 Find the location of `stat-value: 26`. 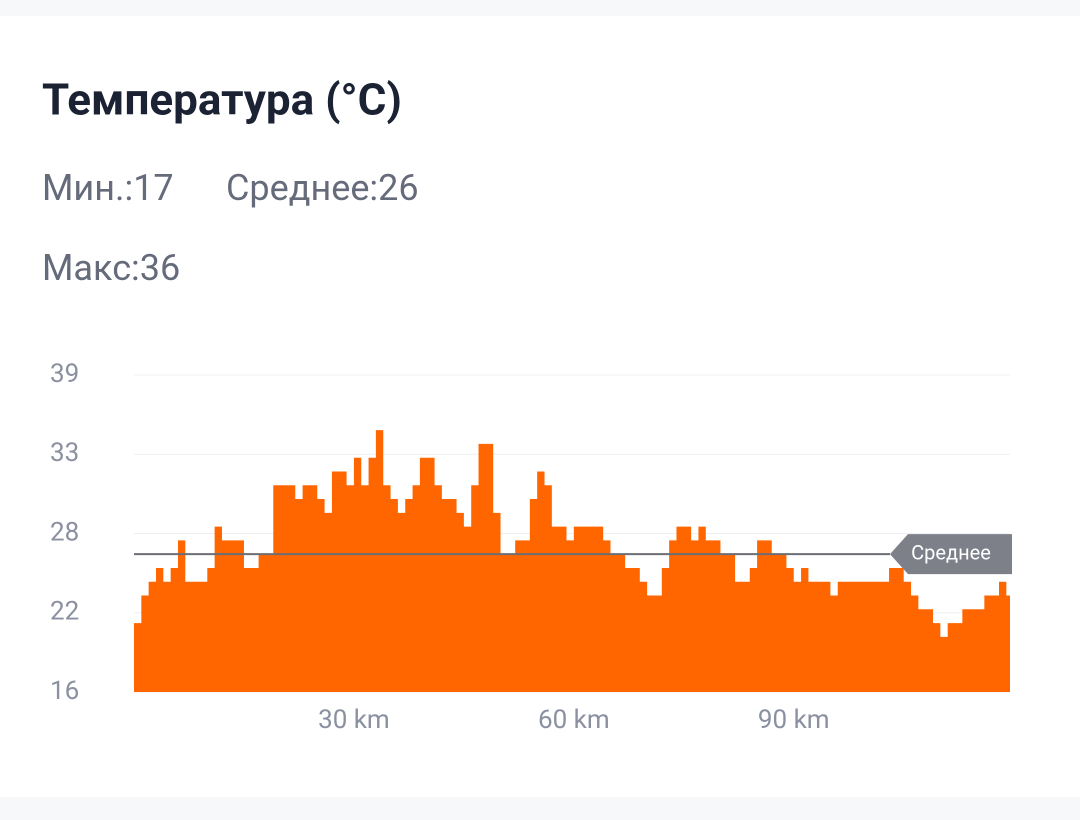

stat-value: 26 is located at coordinates (398, 188).